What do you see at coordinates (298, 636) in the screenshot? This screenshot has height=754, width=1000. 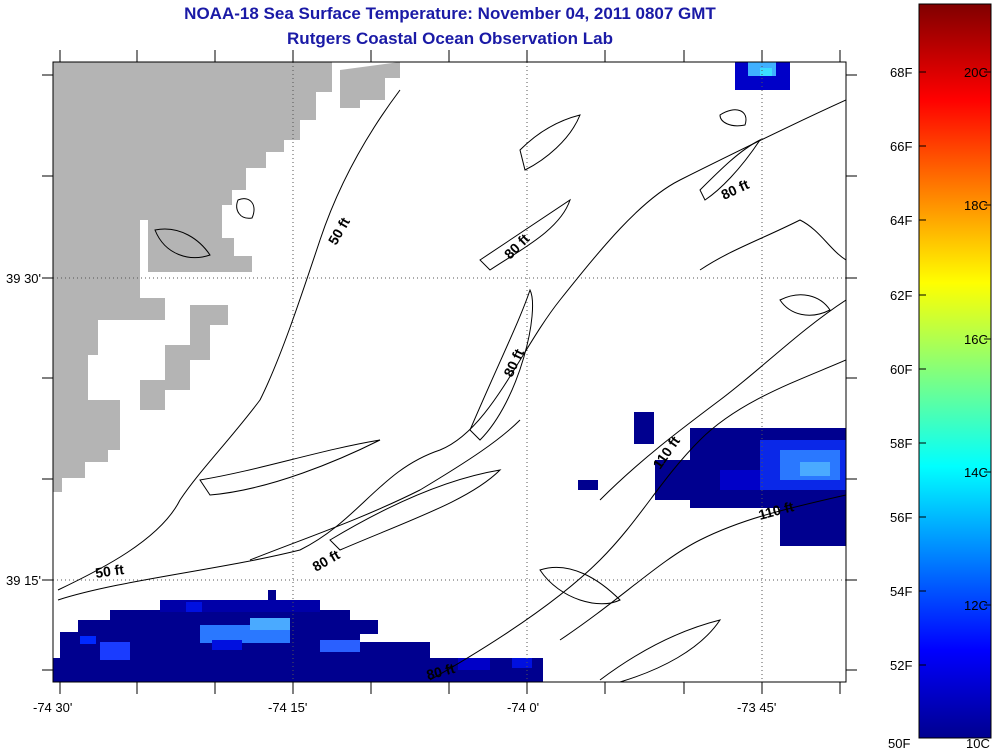 I see `sst-patch-southwest` at bounding box center [298, 636].